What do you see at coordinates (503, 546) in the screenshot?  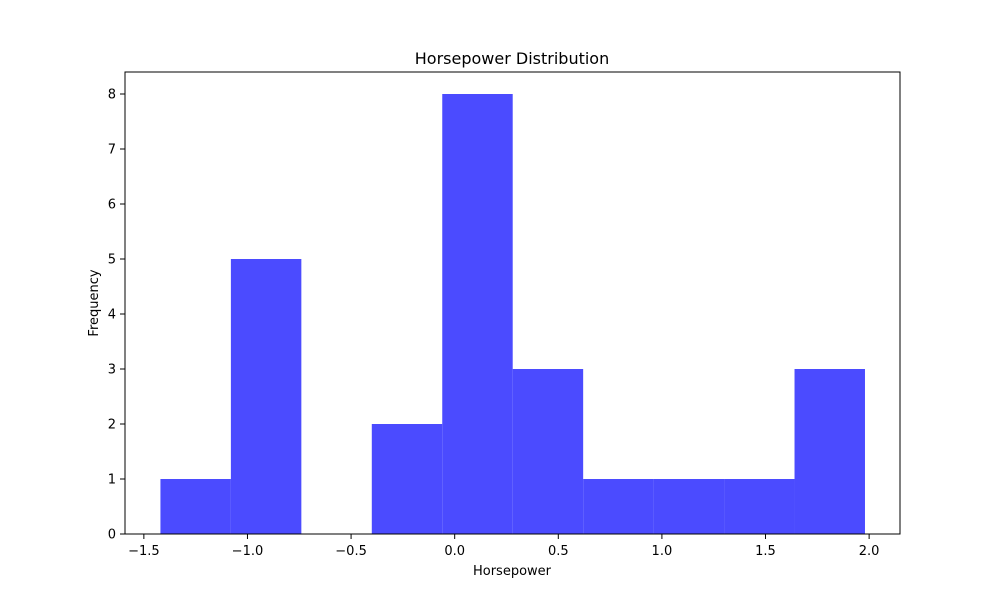 I see `x-axis: −1.5 −1.0 −0.5 0.0 0.5 1.0 1.5 2.0` at bounding box center [503, 546].